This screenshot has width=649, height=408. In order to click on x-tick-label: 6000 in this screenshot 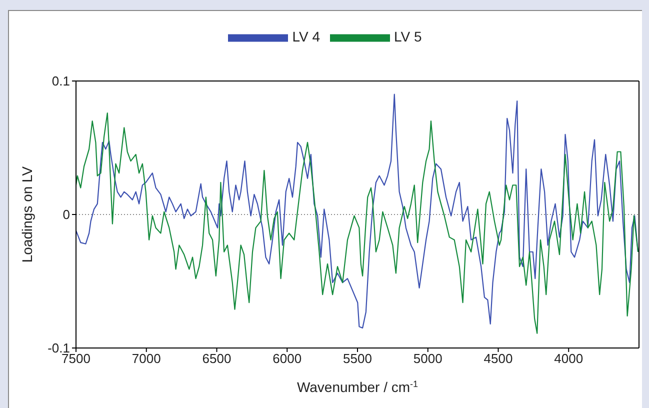, I will do `click(287, 358)`.